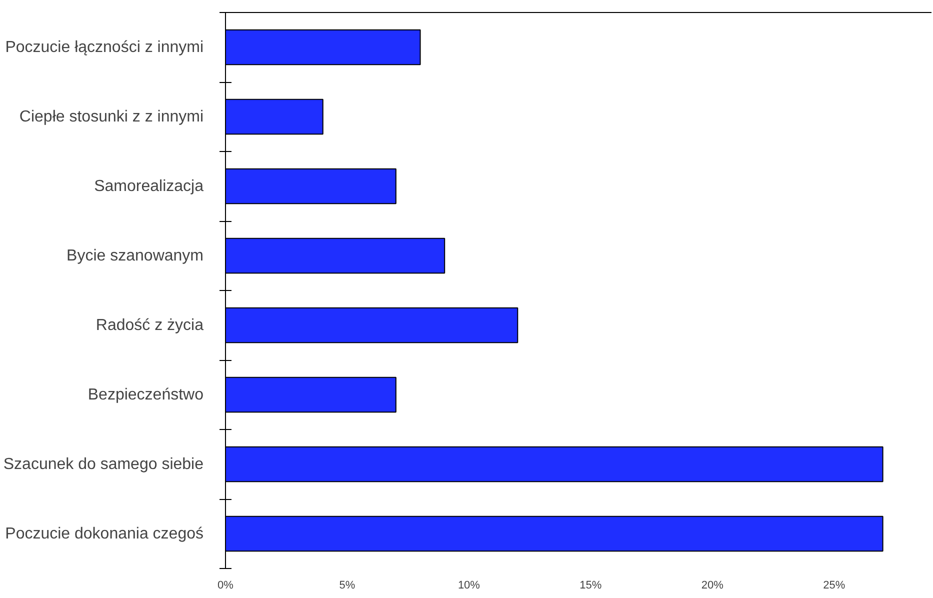 The image size is (933, 598). Describe the element at coordinates (149, 186) in the screenshot. I see `y-tick-label: Samorealizacja` at that location.